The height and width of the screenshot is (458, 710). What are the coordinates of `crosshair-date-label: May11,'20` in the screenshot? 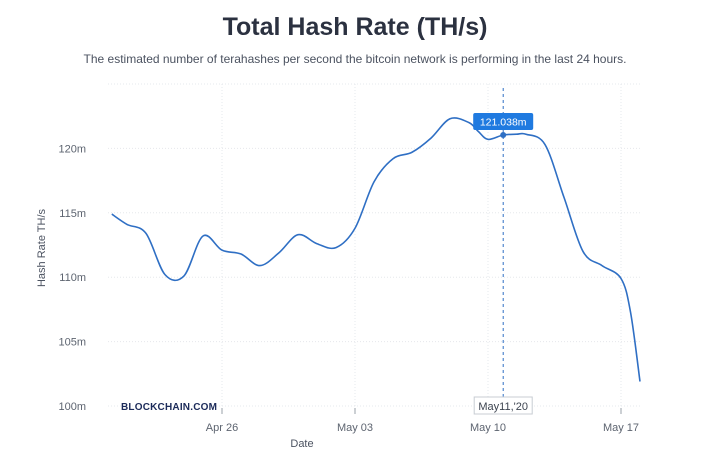 It's located at (503, 405).